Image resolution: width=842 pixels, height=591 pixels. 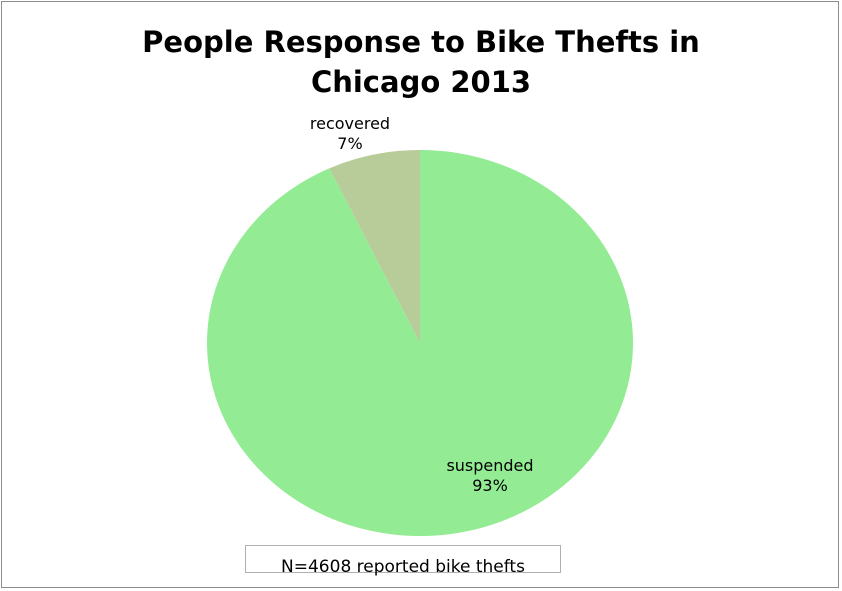 I want to click on data-label-recovered-name: recovered, so click(x=350, y=123).